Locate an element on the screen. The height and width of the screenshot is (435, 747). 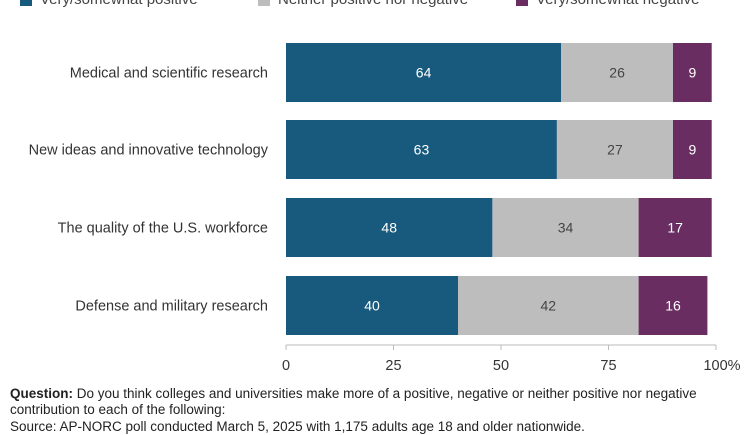
category-label: Medical and scientific research is located at coordinates (169, 74).